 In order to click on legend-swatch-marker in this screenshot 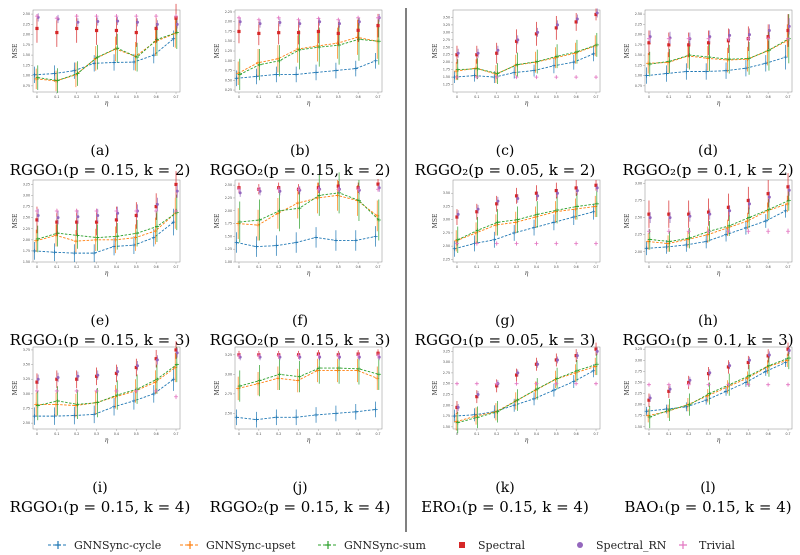, I will do `click(190, 545)`.